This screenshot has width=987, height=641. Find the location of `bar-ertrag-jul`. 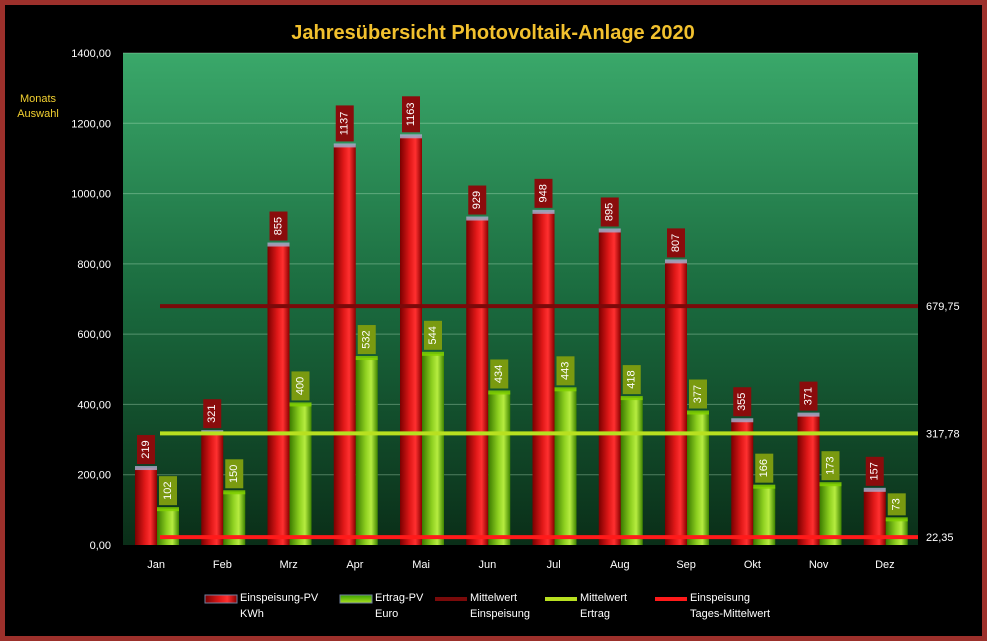

bar-ertrag-jul is located at coordinates (565, 467).